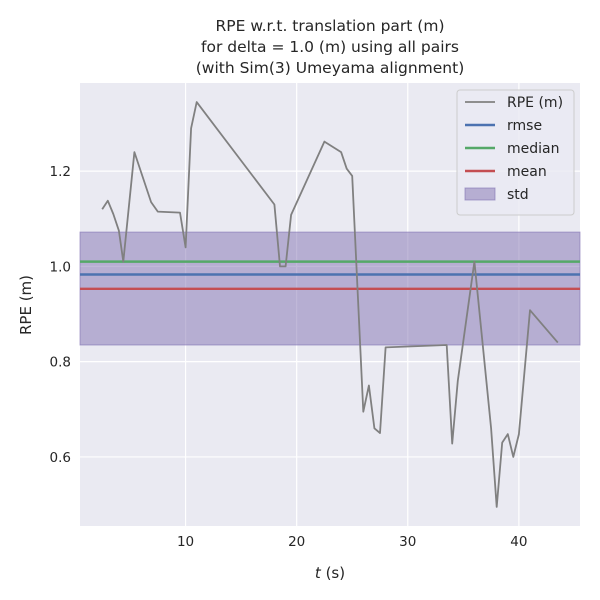 Image resolution: width=600 pixels, height=600 pixels. I want to click on legend-box, so click(515, 152).